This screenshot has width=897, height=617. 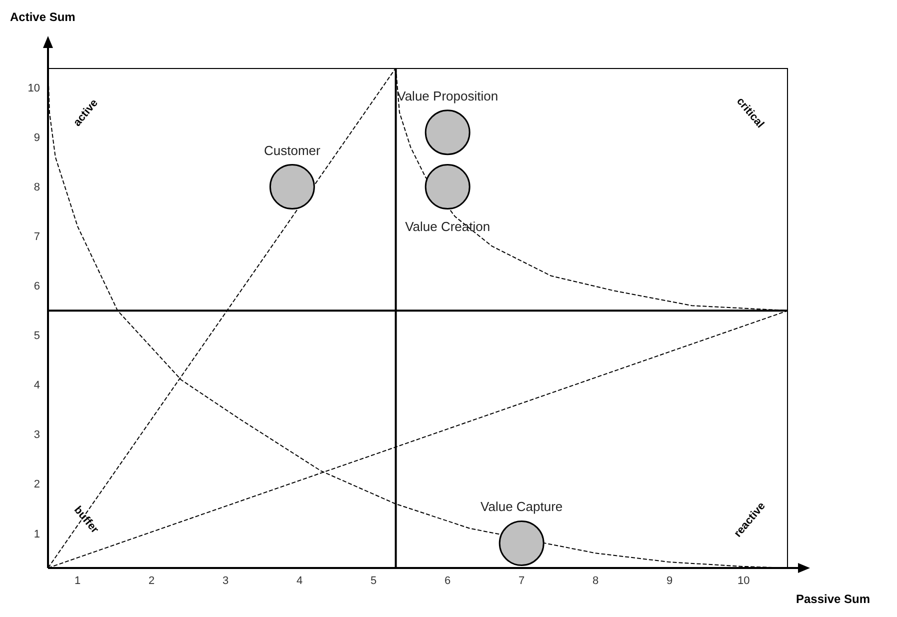 I want to click on x-tick-label: 10, so click(x=743, y=580).